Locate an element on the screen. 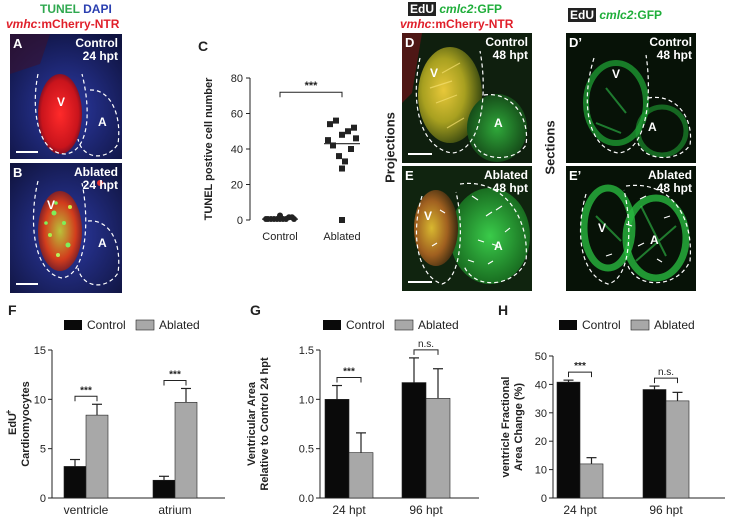 The height and width of the screenshot is (518, 732). h-y-tick-label: 10 is located at coordinates (541, 471).